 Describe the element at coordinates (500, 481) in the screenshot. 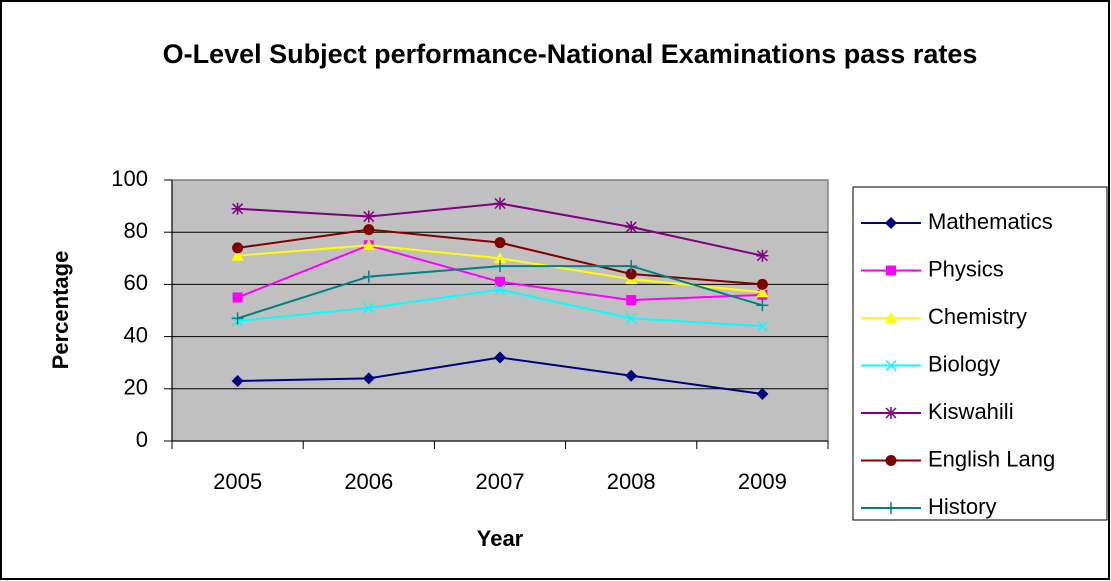

I see `x-tick-label: 2007` at that location.